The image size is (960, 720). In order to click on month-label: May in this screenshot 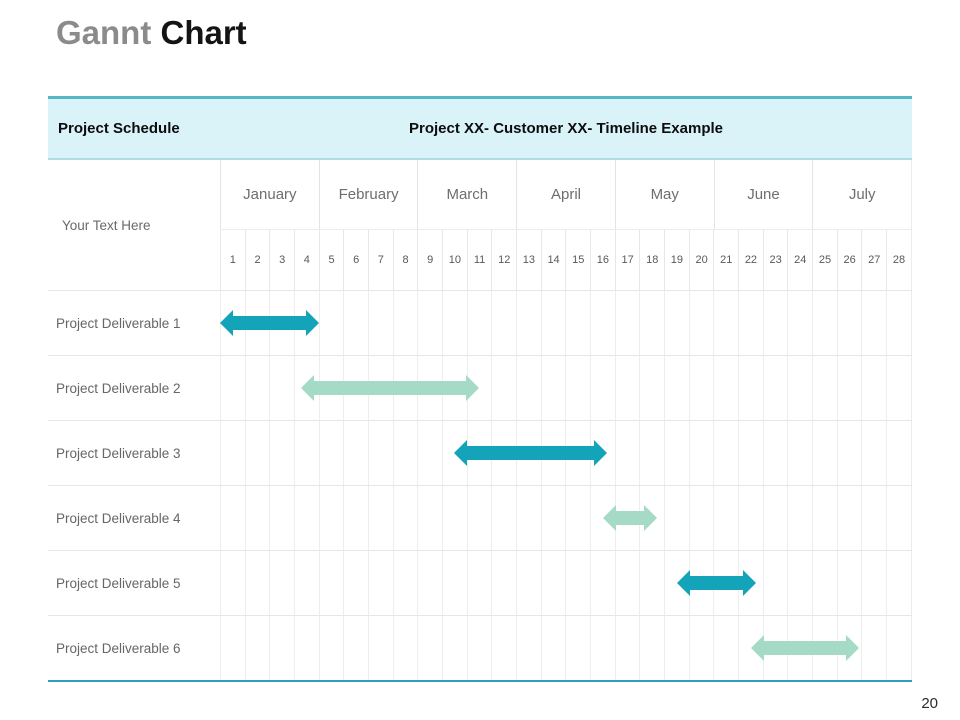, I will do `click(664, 194)`.